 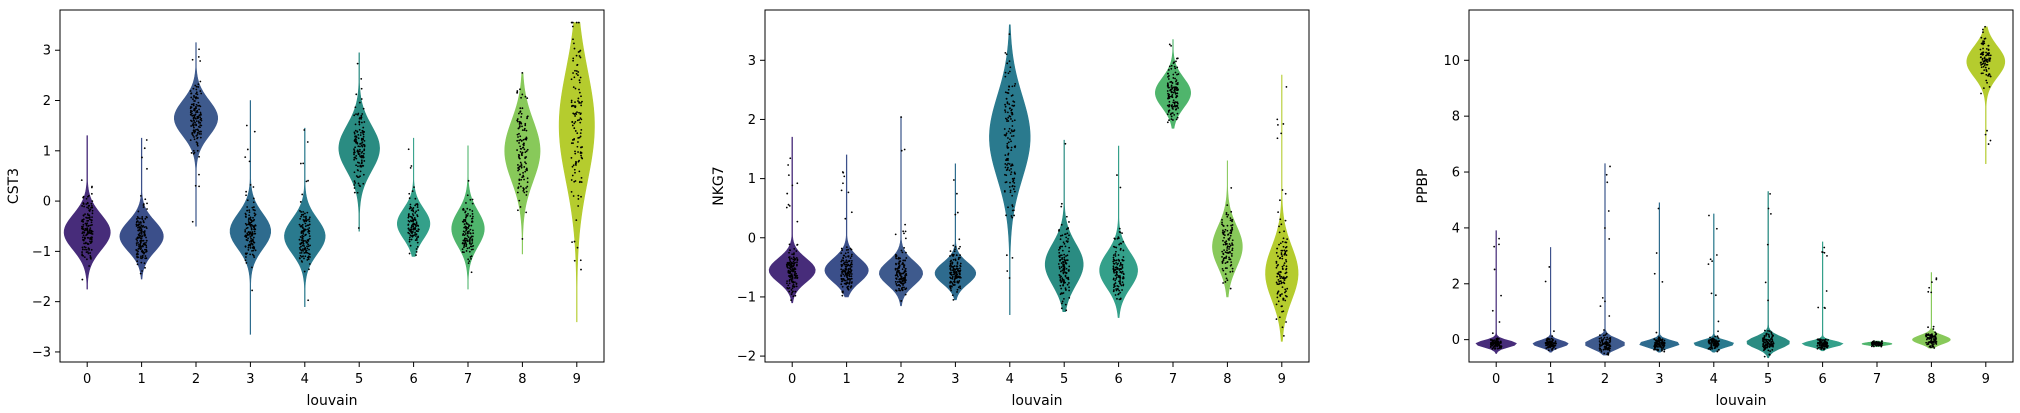 What do you see at coordinates (1456, 117) in the screenshot?
I see `y-tick-label: 8` at bounding box center [1456, 117].